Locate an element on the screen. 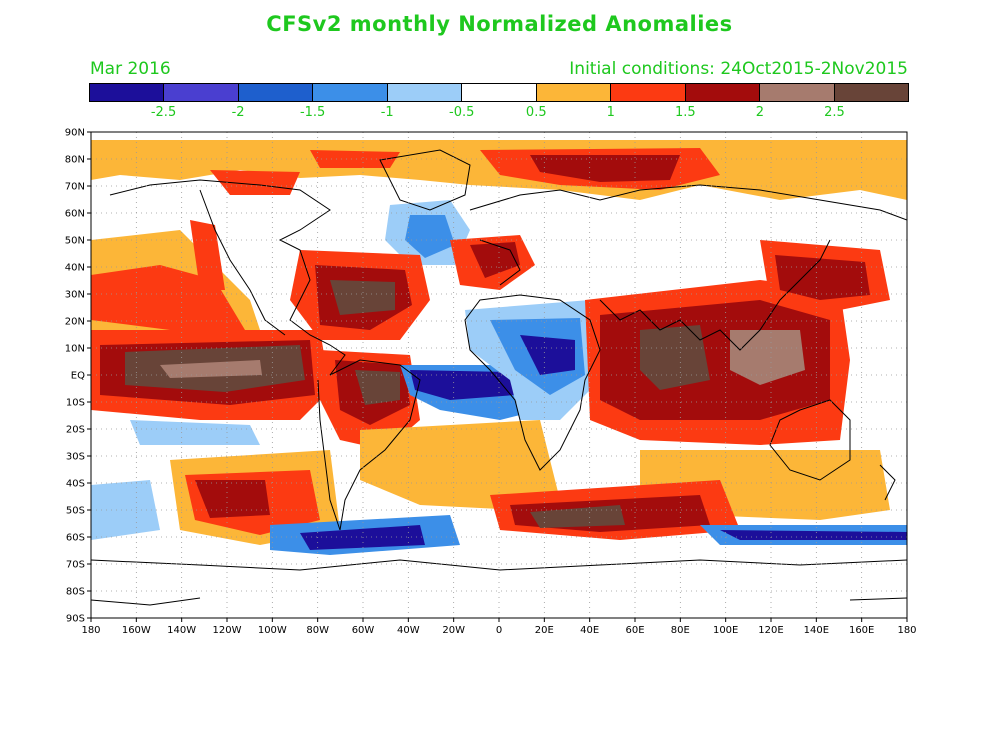  colorbar-label: 1.5 is located at coordinates (685, 112).